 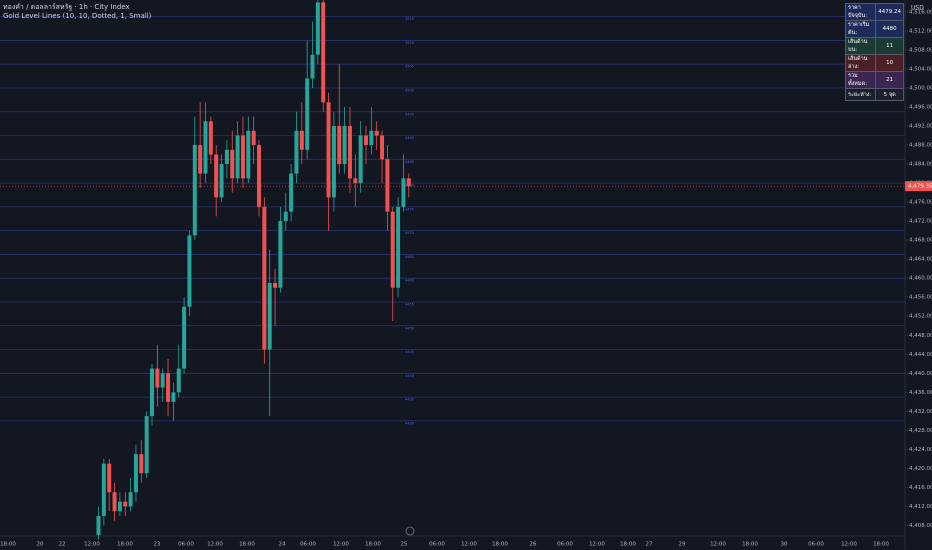 What do you see at coordinates (920, 127) in the screenshot?
I see `y-tick-label: 4,492.00` at bounding box center [920, 127].